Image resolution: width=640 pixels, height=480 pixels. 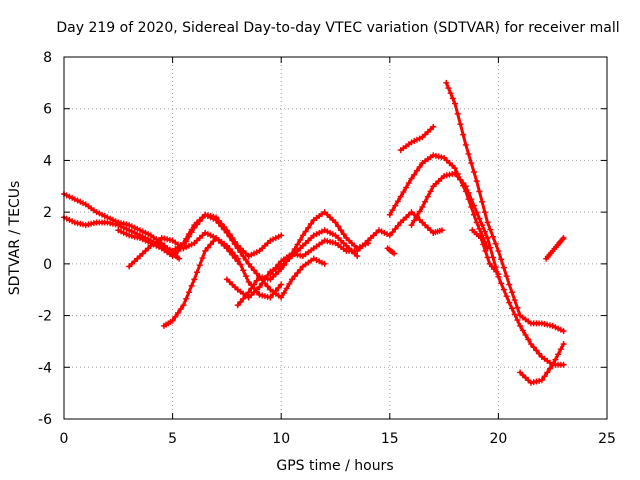 I want to click on x-tick-label: 15, so click(x=390, y=439).